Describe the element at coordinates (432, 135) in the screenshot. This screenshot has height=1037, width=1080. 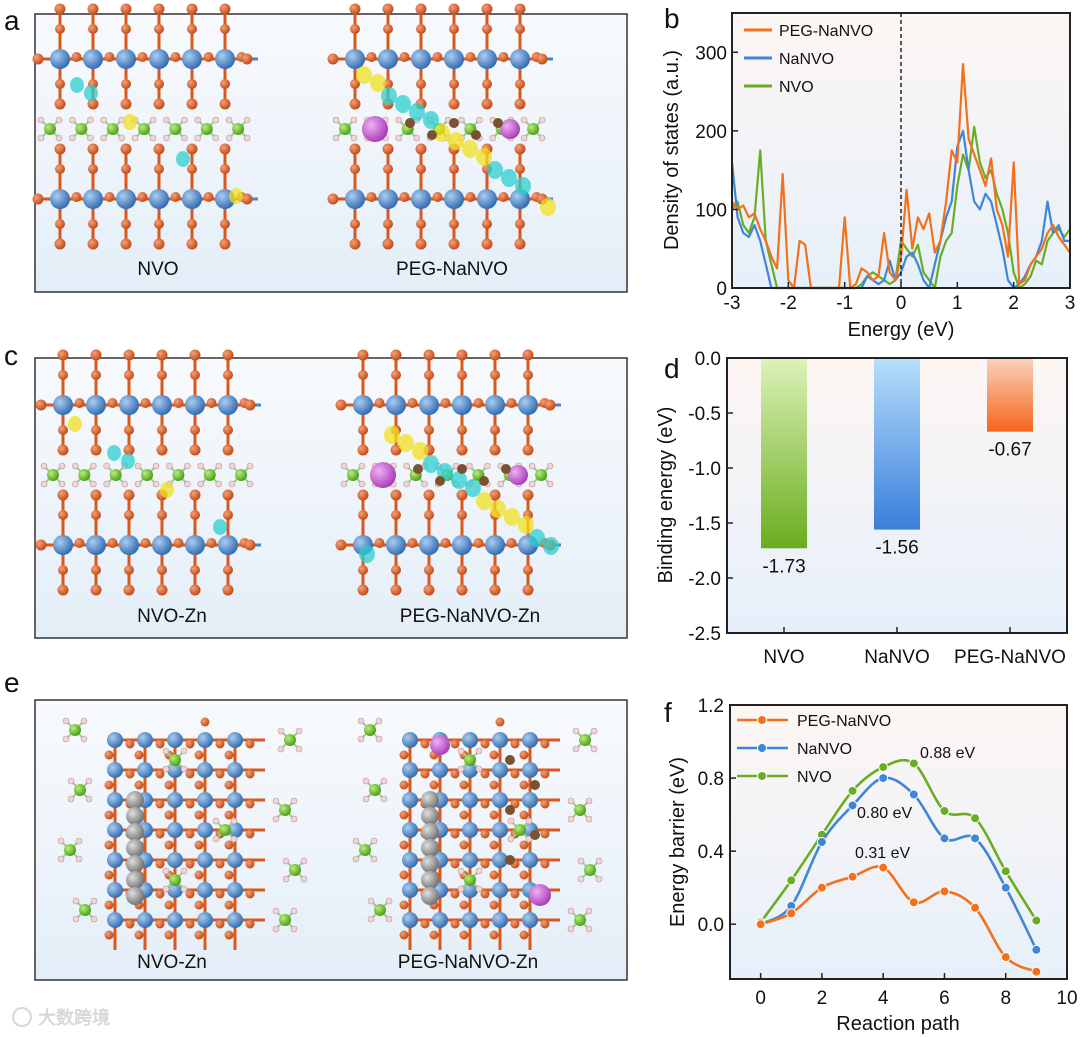
I see `c-atom` at that location.